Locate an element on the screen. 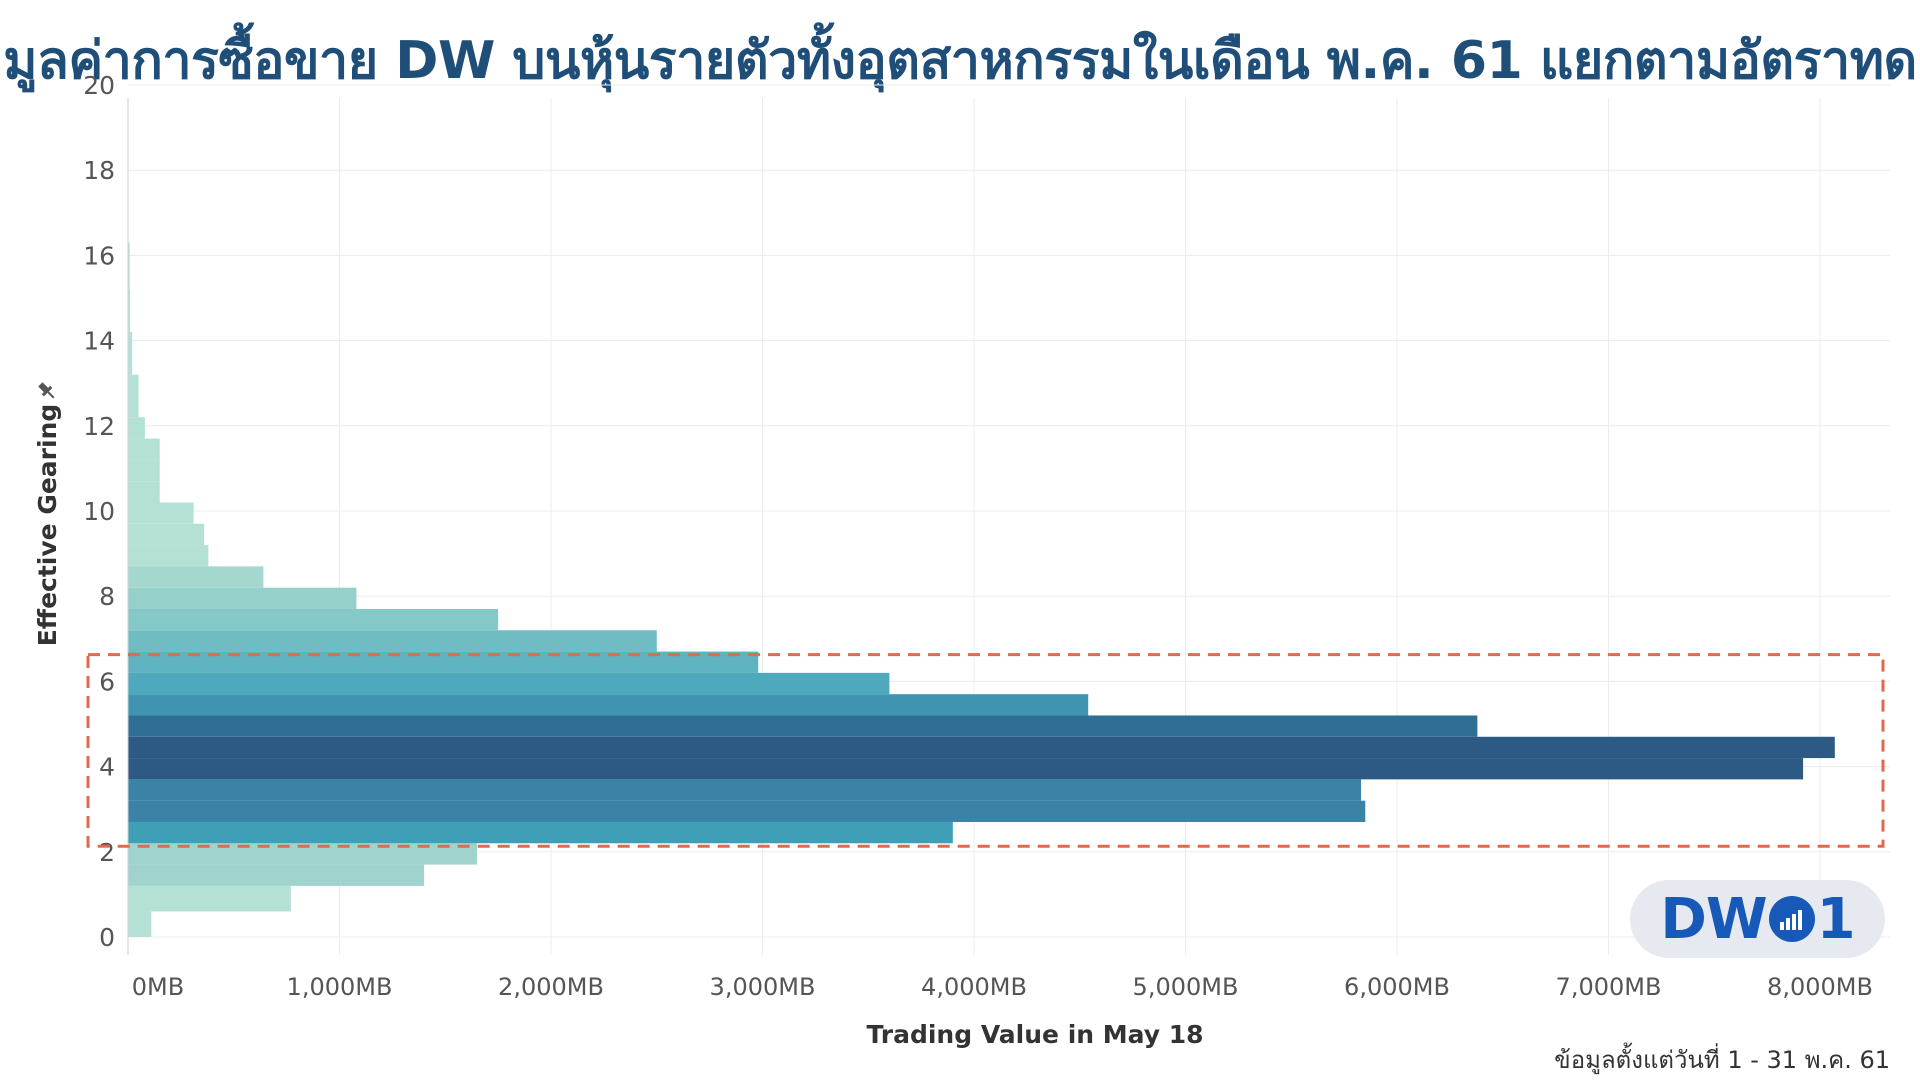 This screenshot has width=1920, height=1080. y-tick-label: 8 is located at coordinates (107, 596).